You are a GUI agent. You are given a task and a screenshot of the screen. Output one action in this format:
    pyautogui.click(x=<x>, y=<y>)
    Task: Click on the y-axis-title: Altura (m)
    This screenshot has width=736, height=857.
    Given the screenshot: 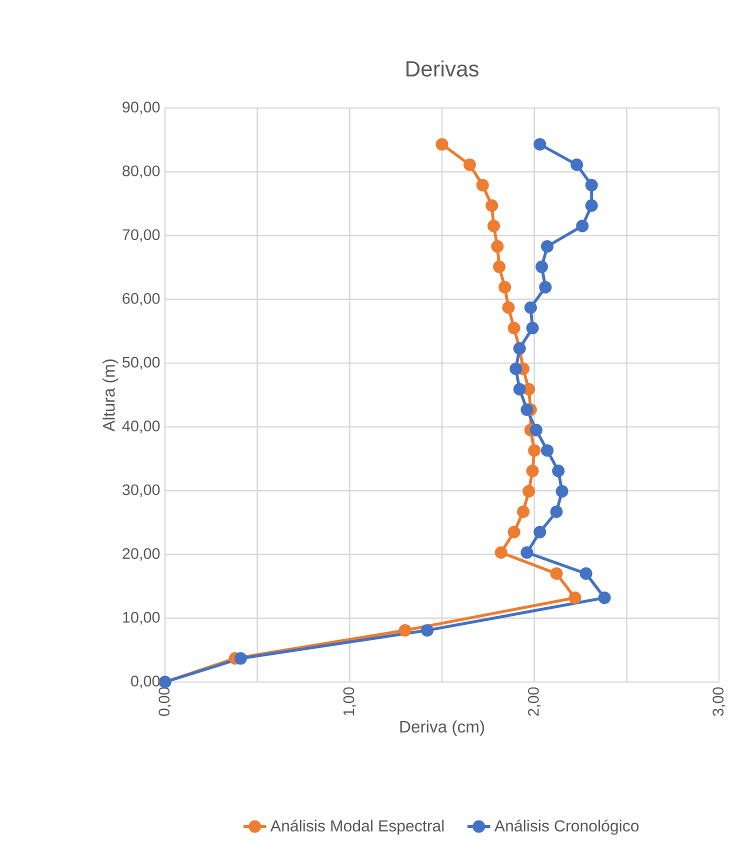 What is the action you would take?
    pyautogui.click(x=110, y=395)
    